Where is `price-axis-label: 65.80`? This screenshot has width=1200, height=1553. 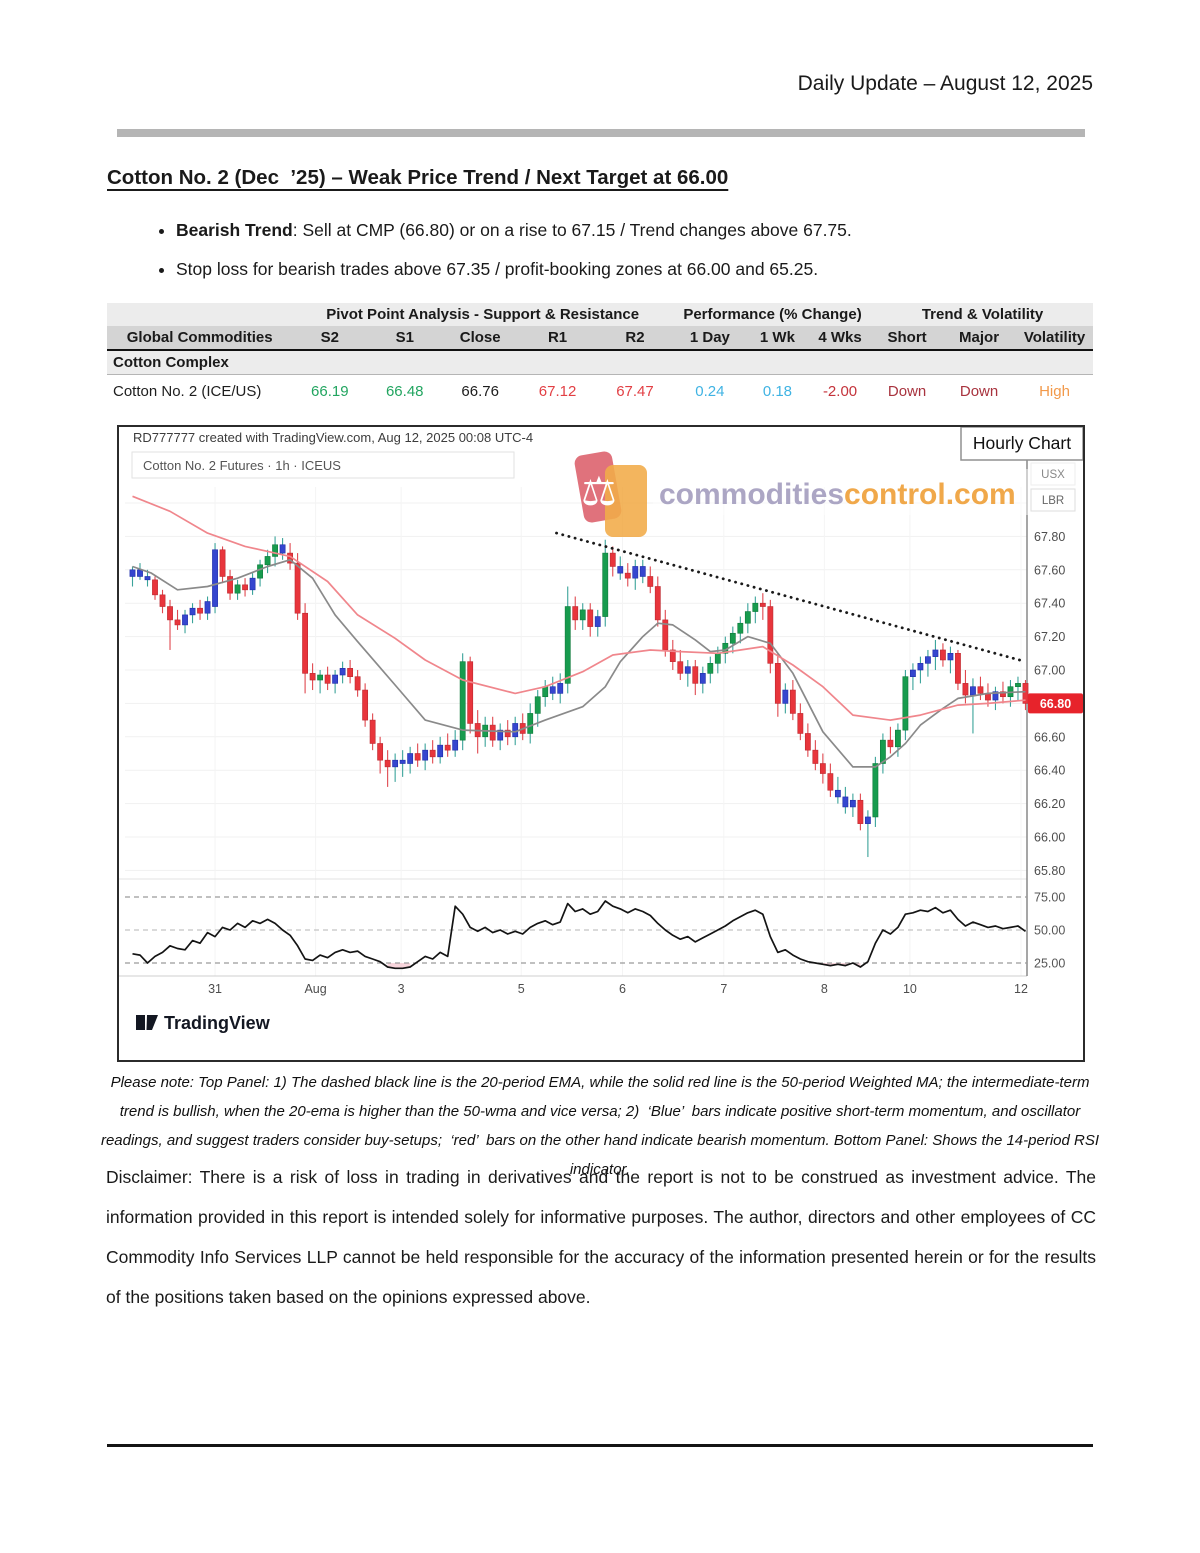
price-axis-label: 65.80 is located at coordinates (1049, 871).